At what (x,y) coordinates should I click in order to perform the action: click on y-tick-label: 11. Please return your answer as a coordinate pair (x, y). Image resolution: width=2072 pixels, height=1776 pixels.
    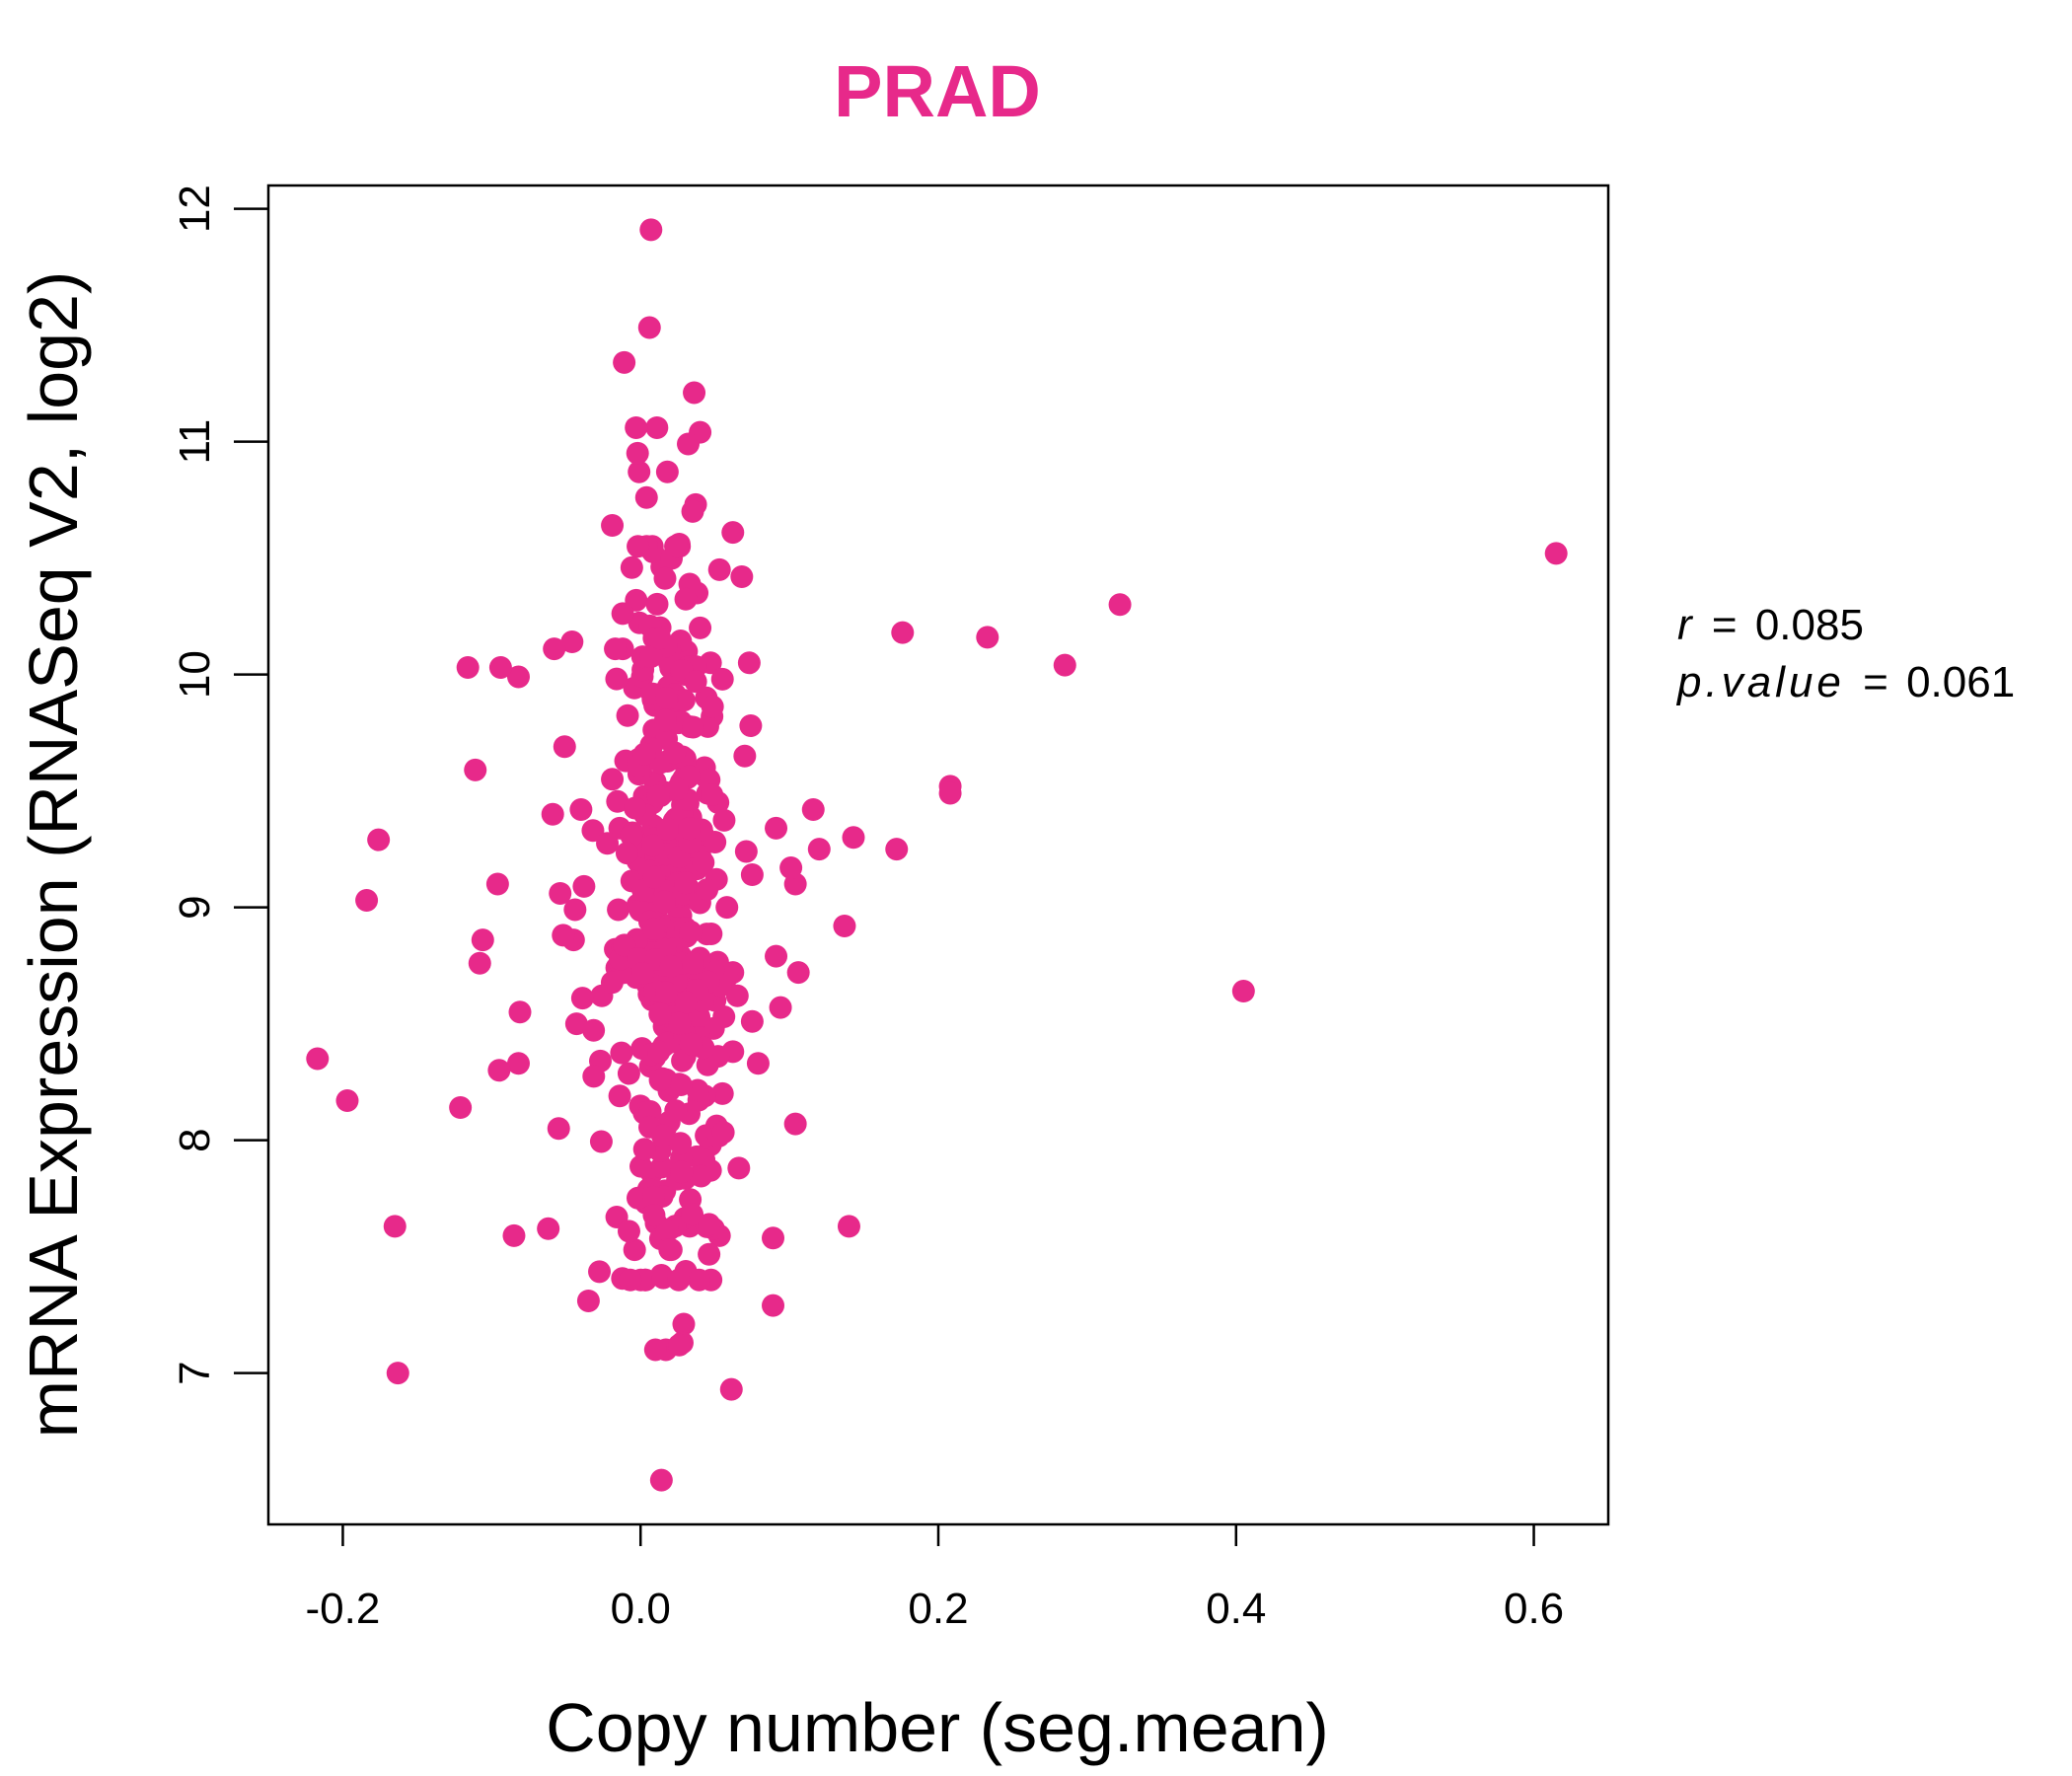
    Looking at the image, I should click on (195, 442).